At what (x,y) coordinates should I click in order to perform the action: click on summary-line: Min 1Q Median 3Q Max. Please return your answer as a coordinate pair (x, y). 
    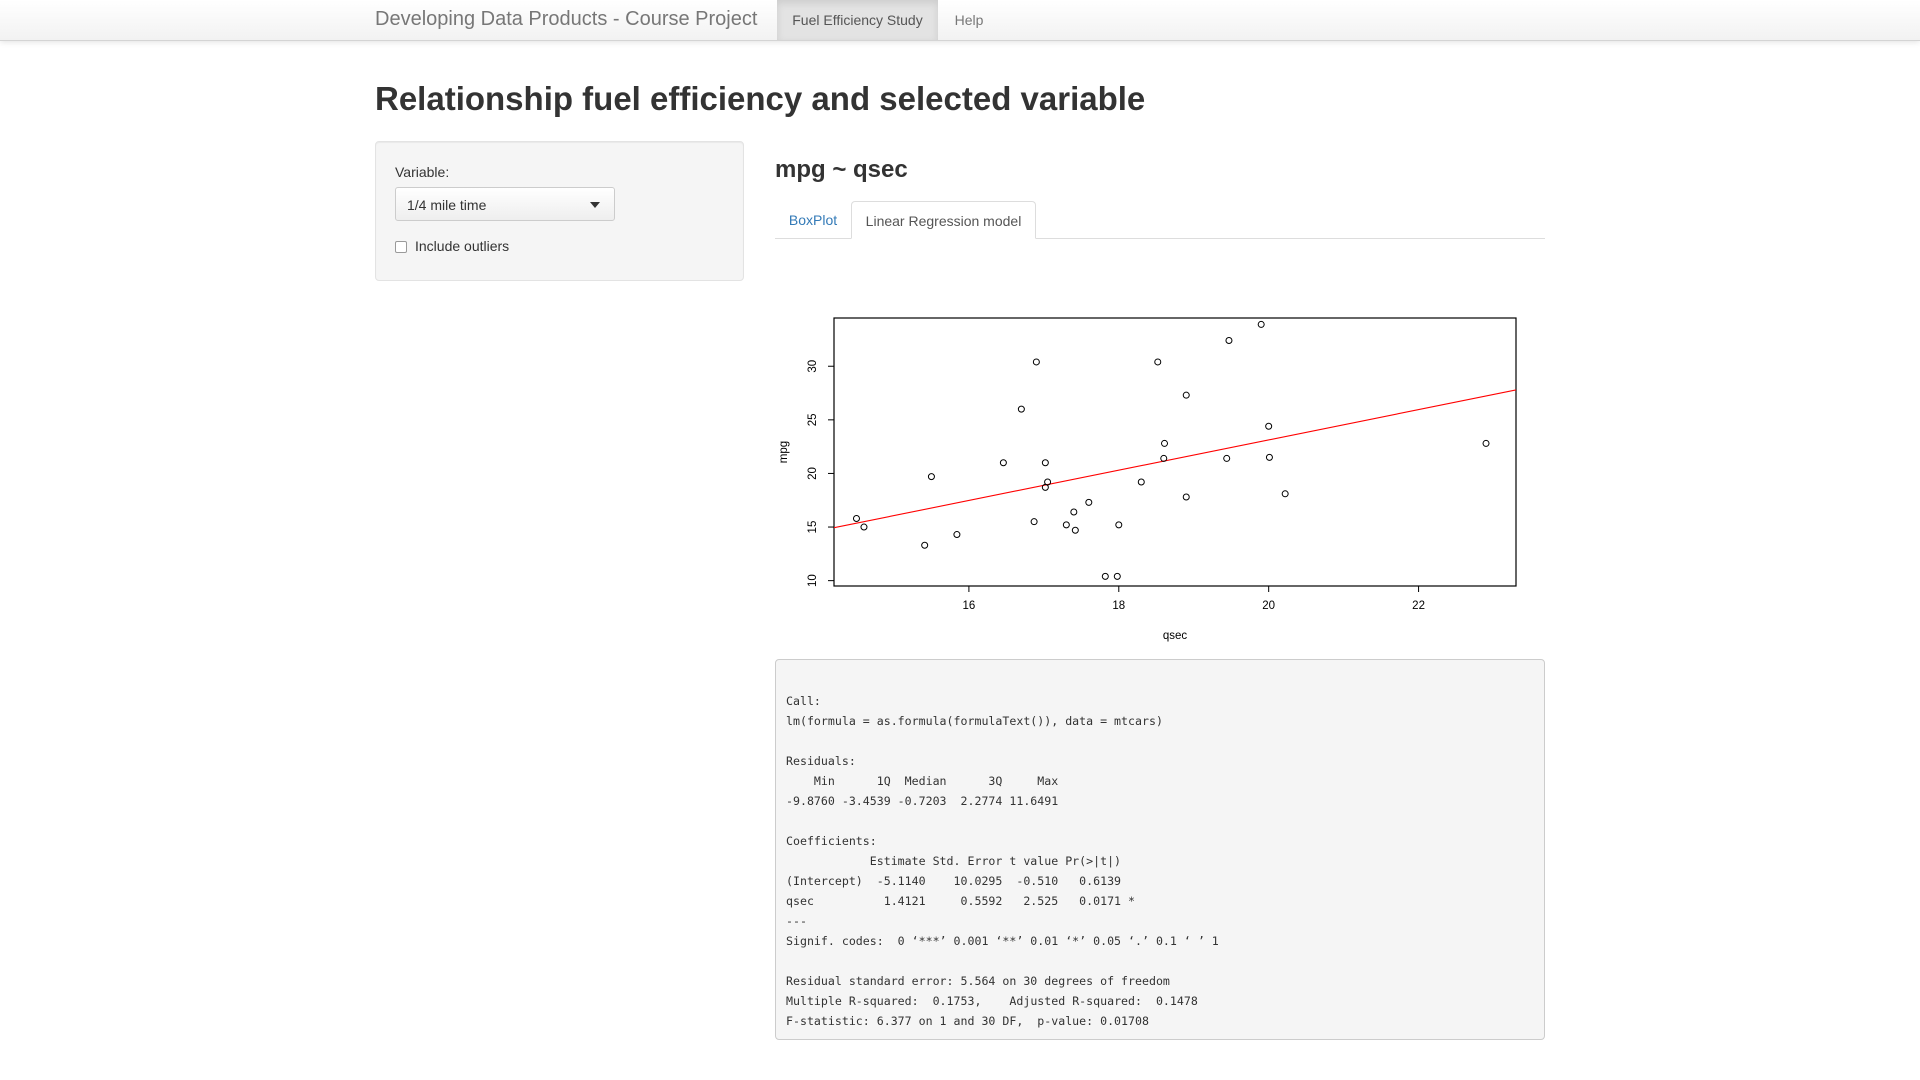
    Looking at the image, I should click on (936, 781).